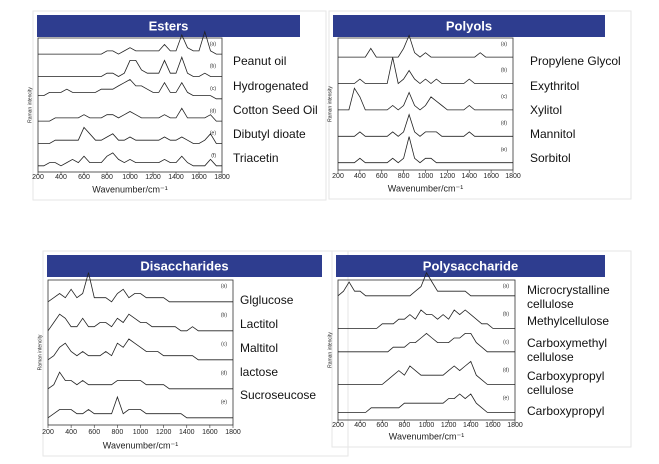 The image size is (659, 464). What do you see at coordinates (259, 324) in the screenshot?
I see `series-label: Lactitol` at bounding box center [259, 324].